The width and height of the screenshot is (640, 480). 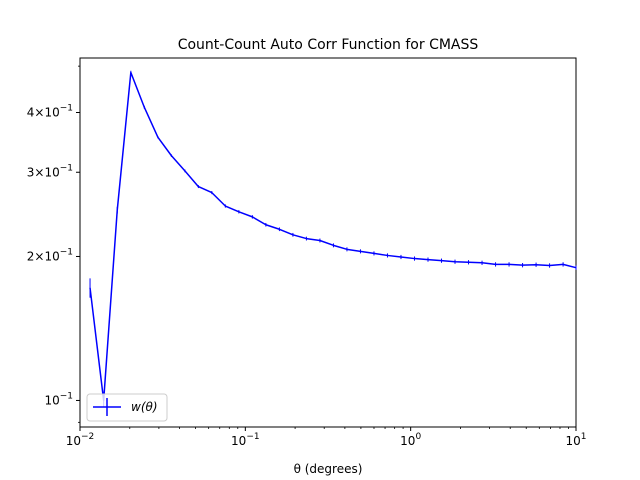 What do you see at coordinates (328, 45) in the screenshot?
I see `chart-title: Count-Count Auto Corr Function for CMASS` at bounding box center [328, 45].